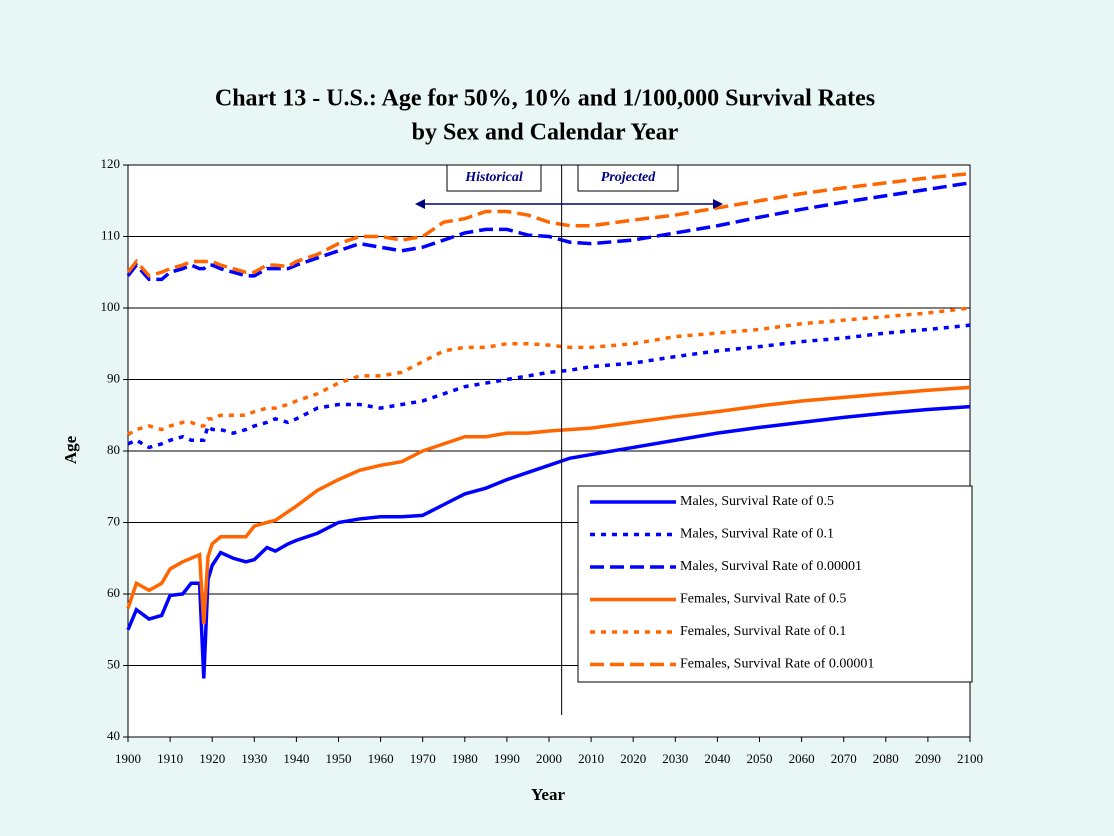 The width and height of the screenshot is (1114, 836). Describe the element at coordinates (113, 377) in the screenshot. I see `y-tick-label: 90` at that location.